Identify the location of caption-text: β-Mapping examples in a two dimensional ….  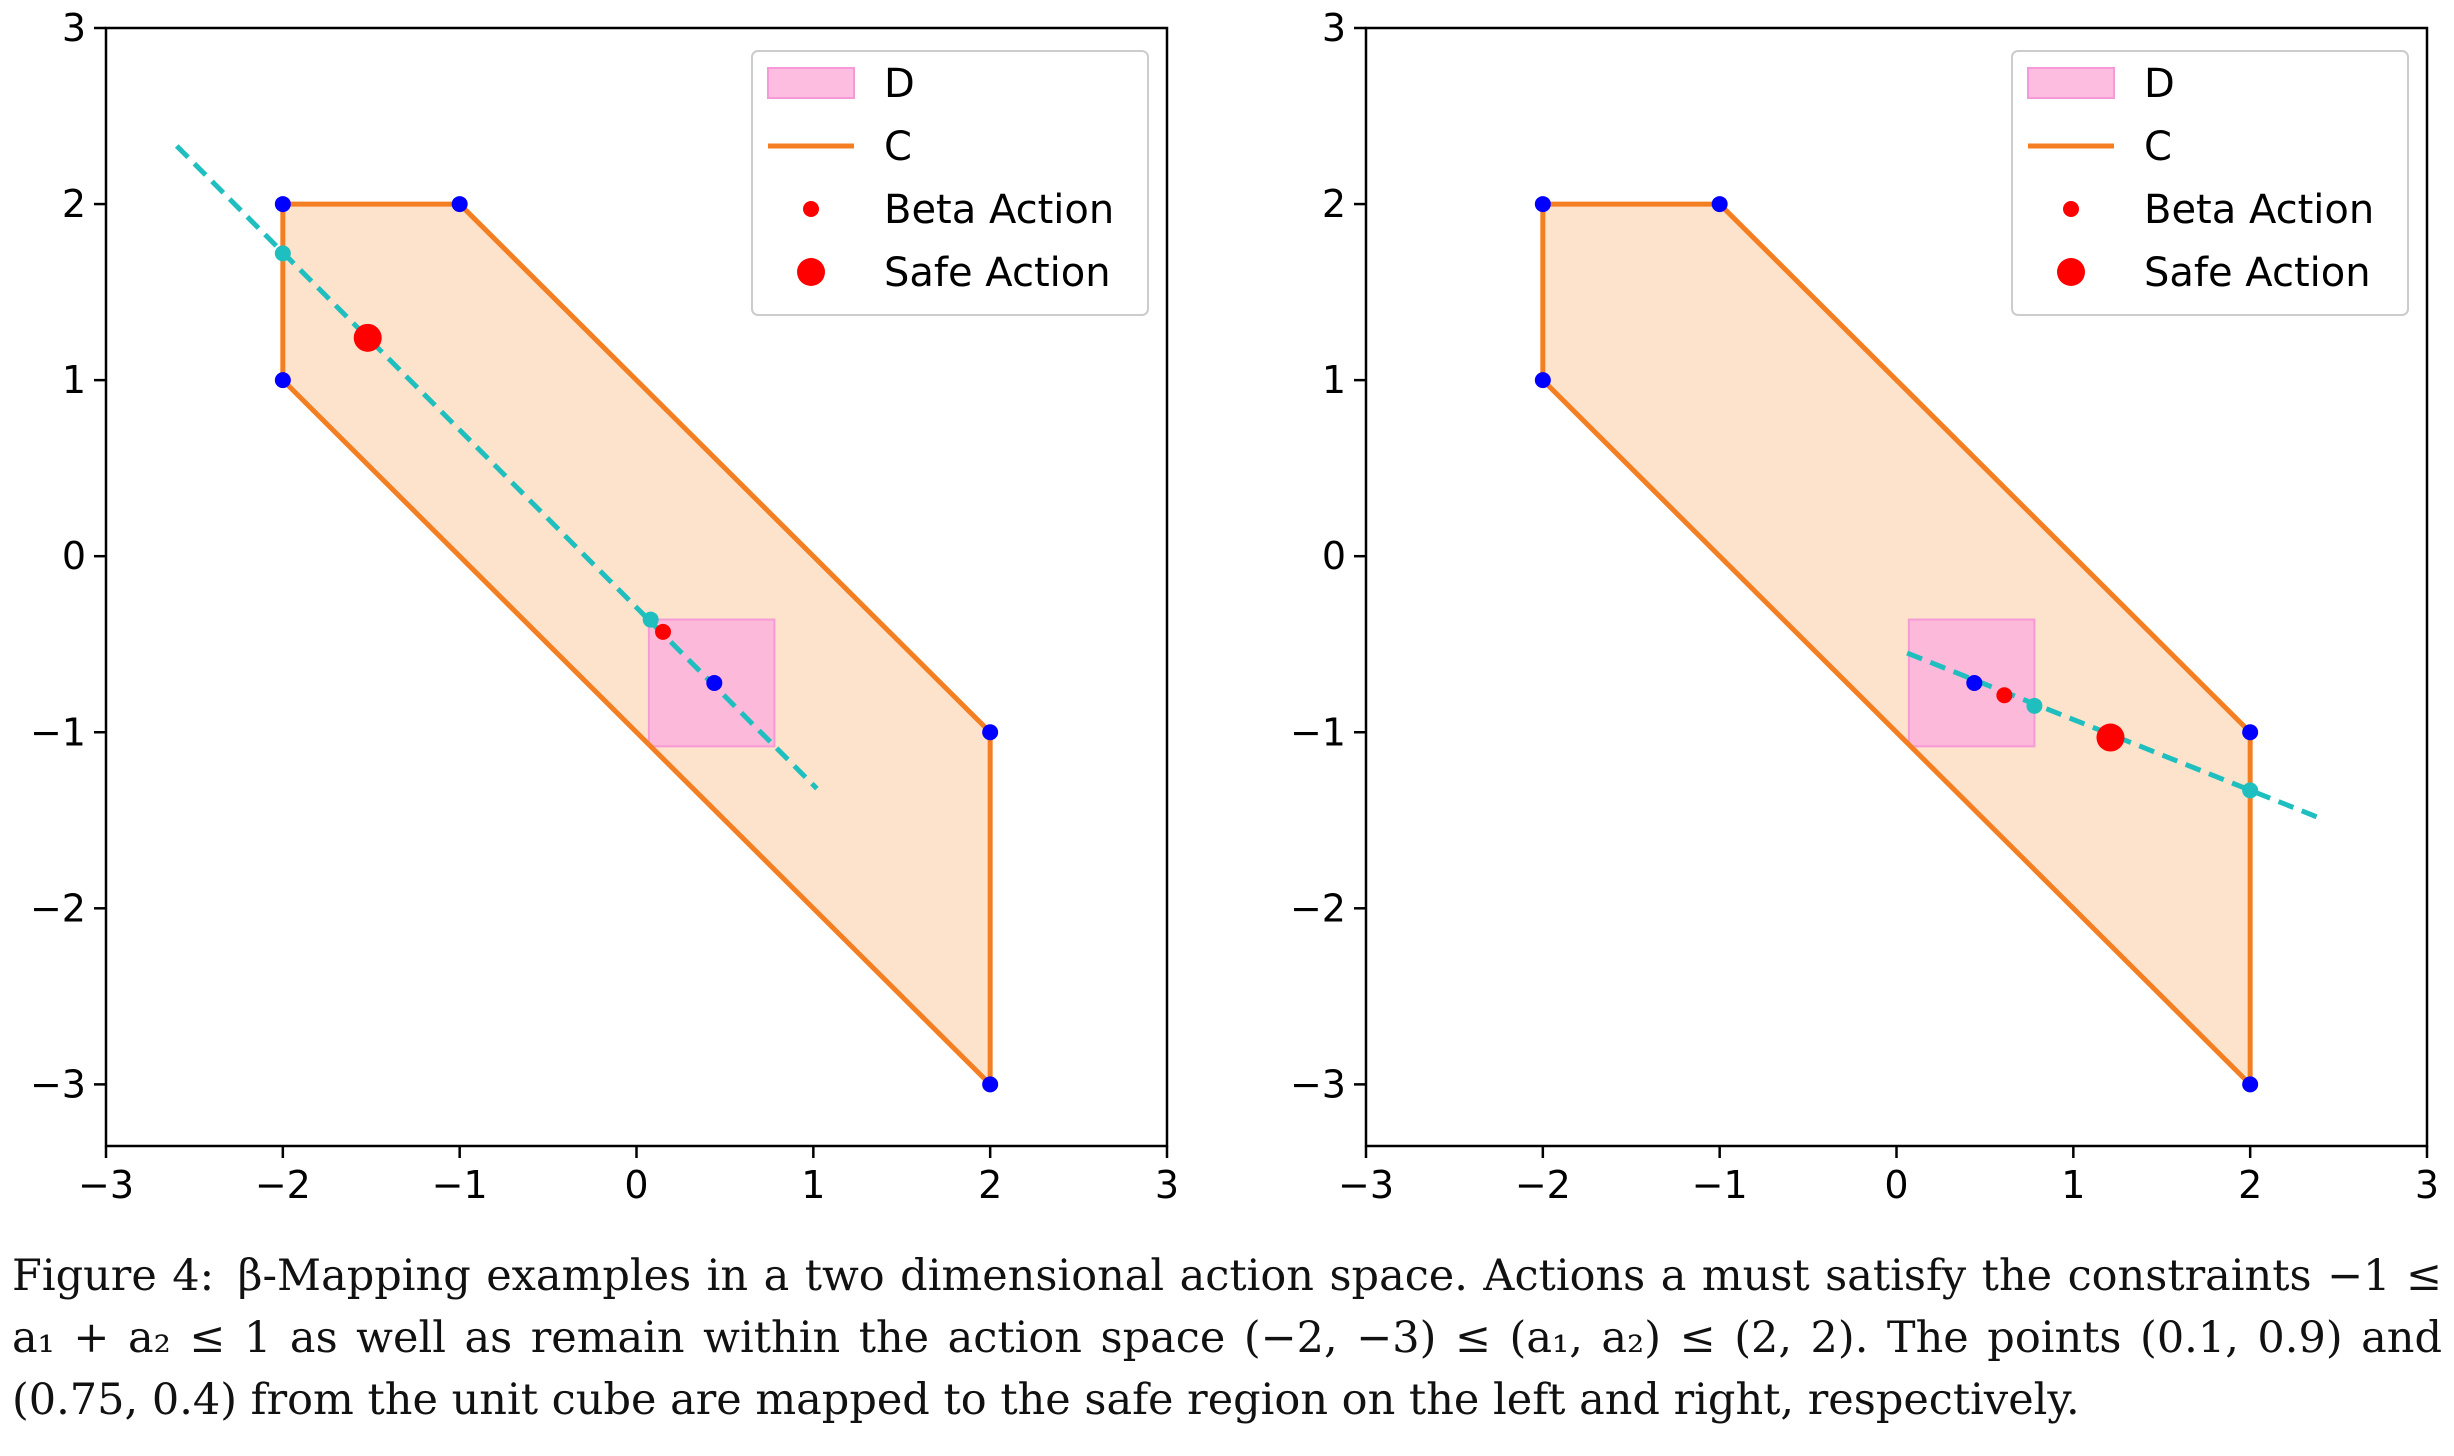
(1227, 1338).